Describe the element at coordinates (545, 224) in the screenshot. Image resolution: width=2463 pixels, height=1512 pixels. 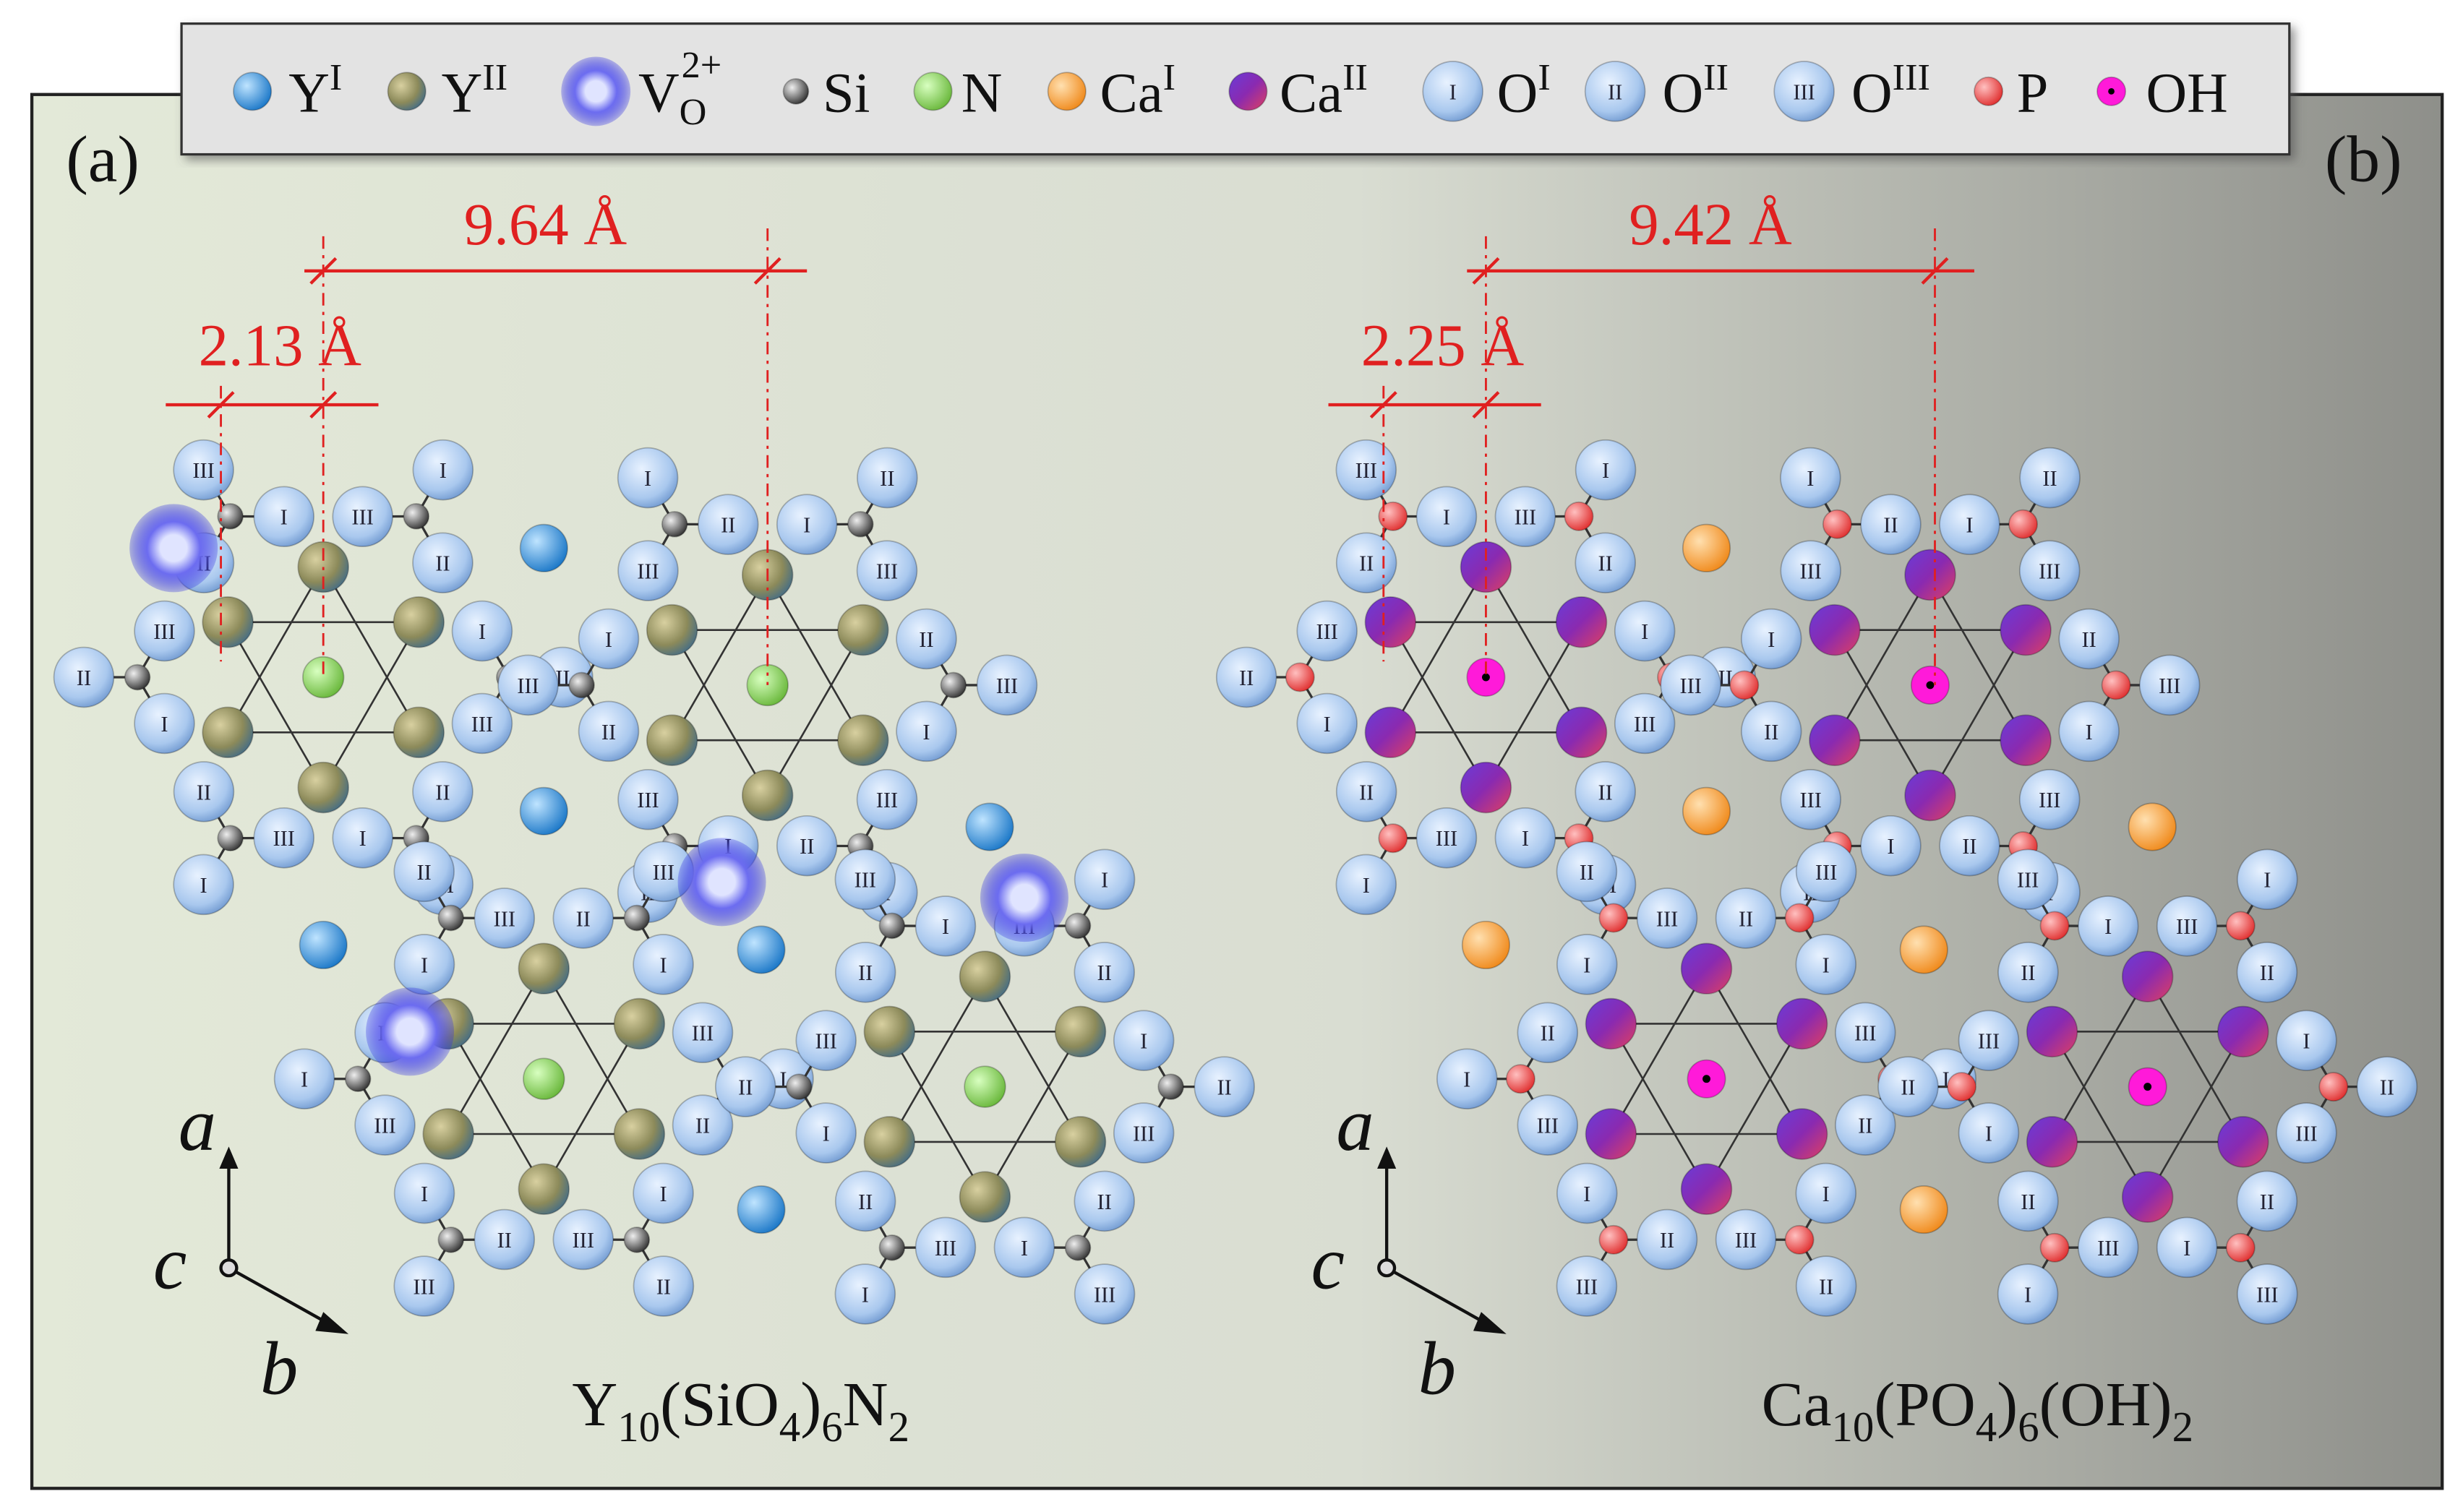
I see `distance-label: 9.64 Å` at that location.